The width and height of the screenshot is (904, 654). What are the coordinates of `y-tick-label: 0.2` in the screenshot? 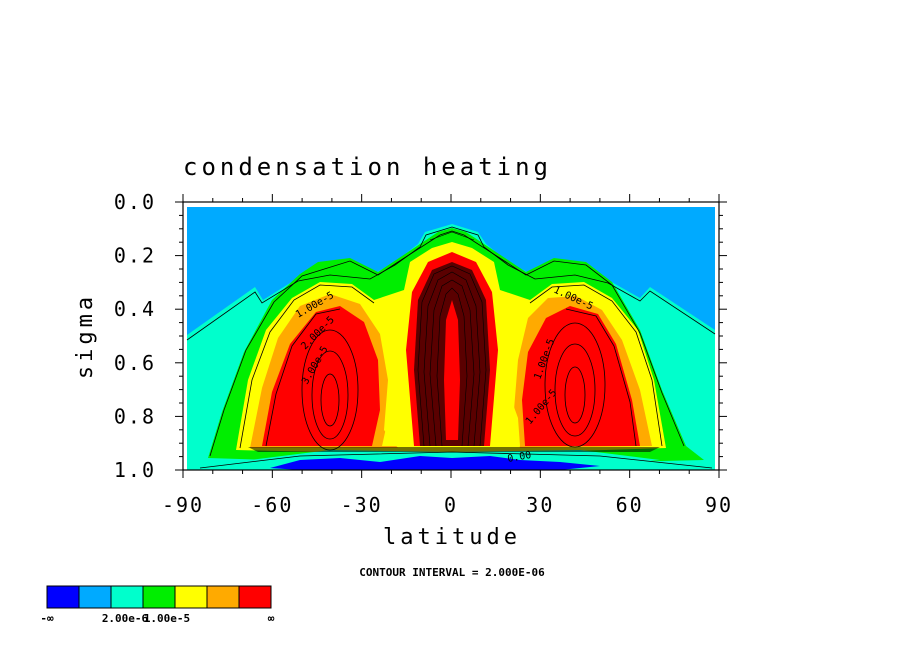 It's located at (135, 256).